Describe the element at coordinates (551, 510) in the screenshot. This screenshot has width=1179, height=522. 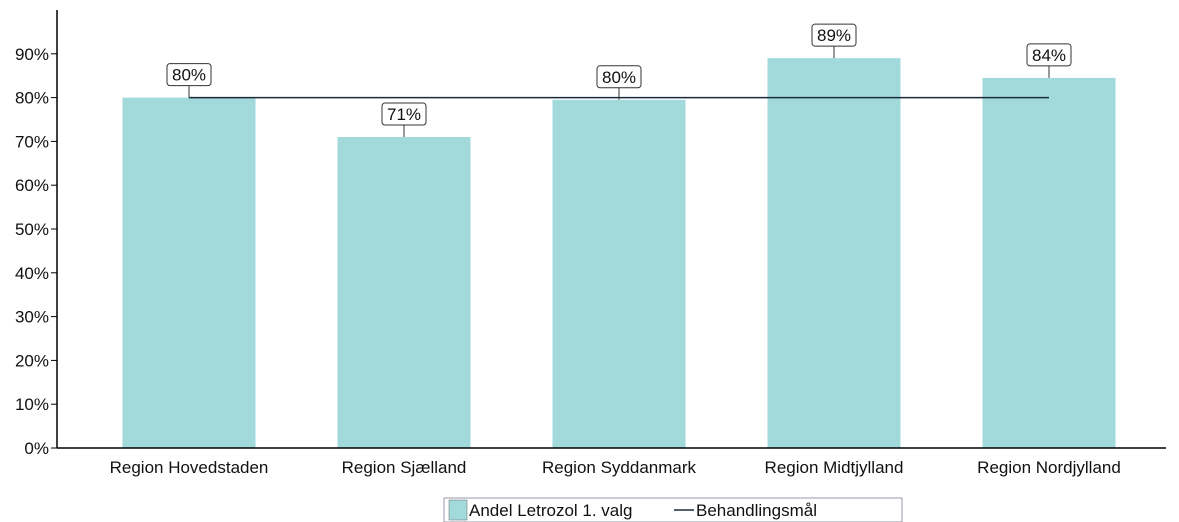
I see `legend-label: Andel Letrozol 1. valg` at that location.